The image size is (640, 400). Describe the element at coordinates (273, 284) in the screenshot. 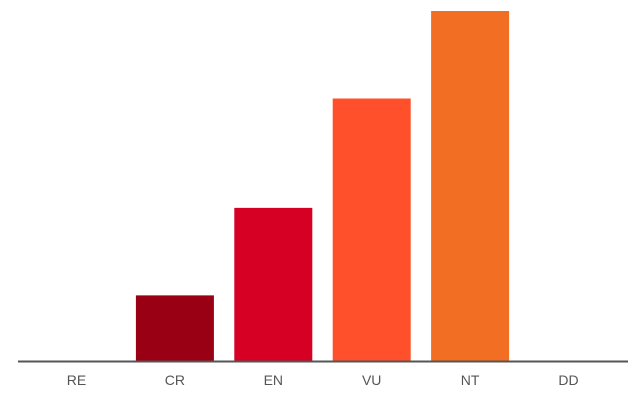

I see `bar-en` at that location.